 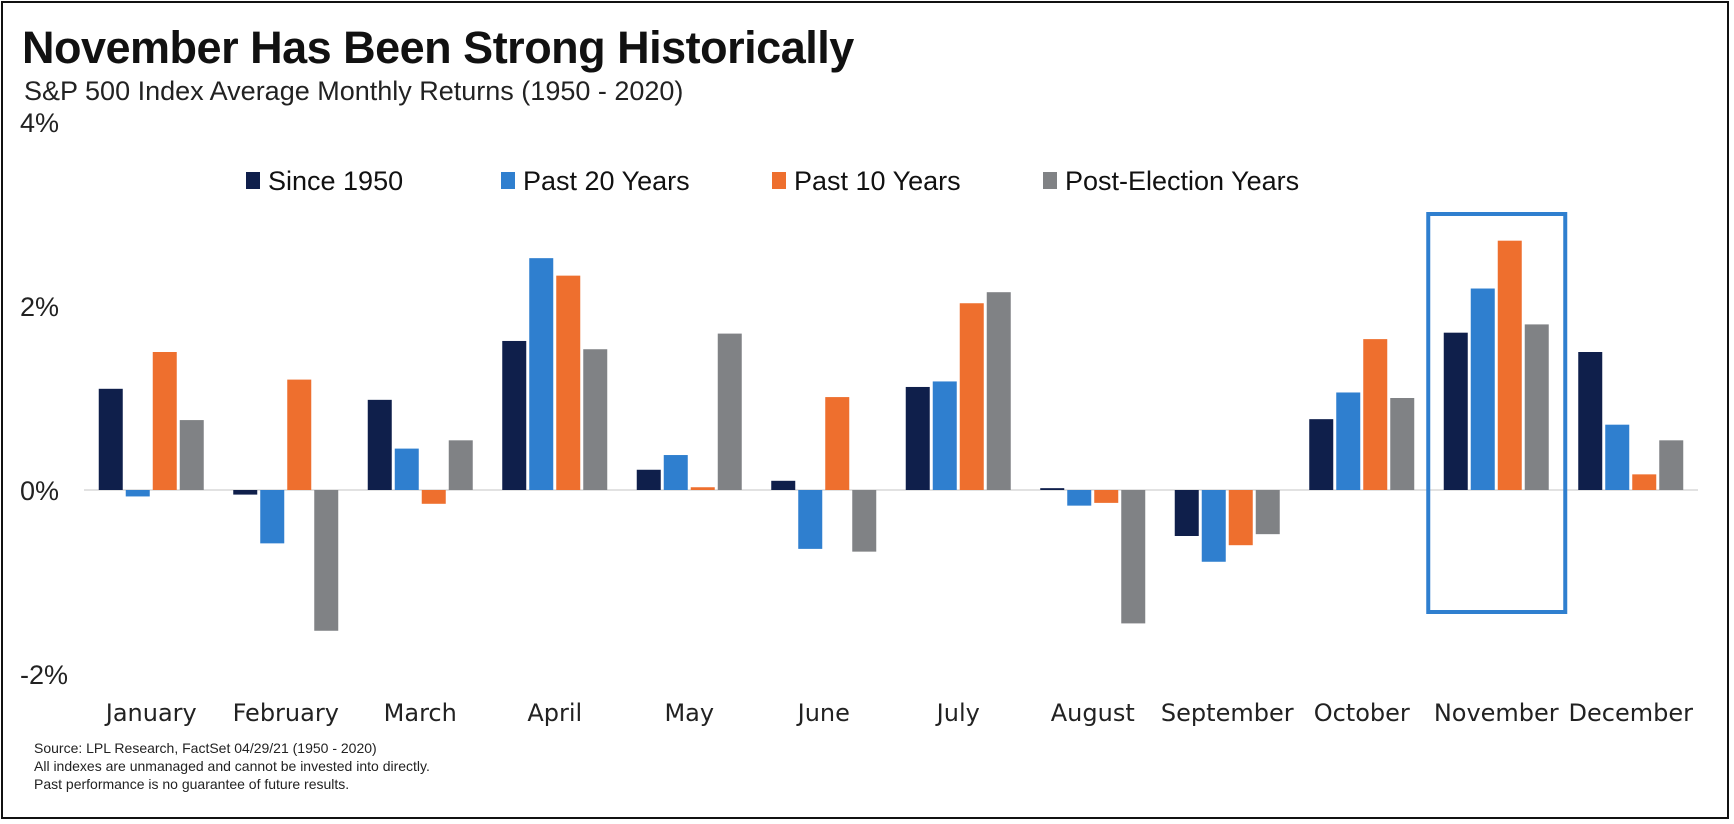 I want to click on legend-label: Post-Election Years, so click(x=1182, y=181).